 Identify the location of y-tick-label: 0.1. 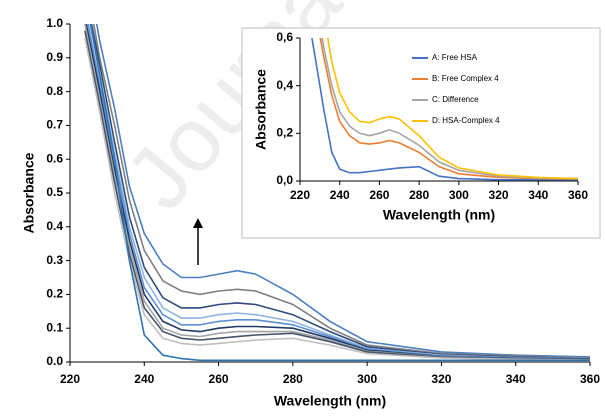
(54, 327).